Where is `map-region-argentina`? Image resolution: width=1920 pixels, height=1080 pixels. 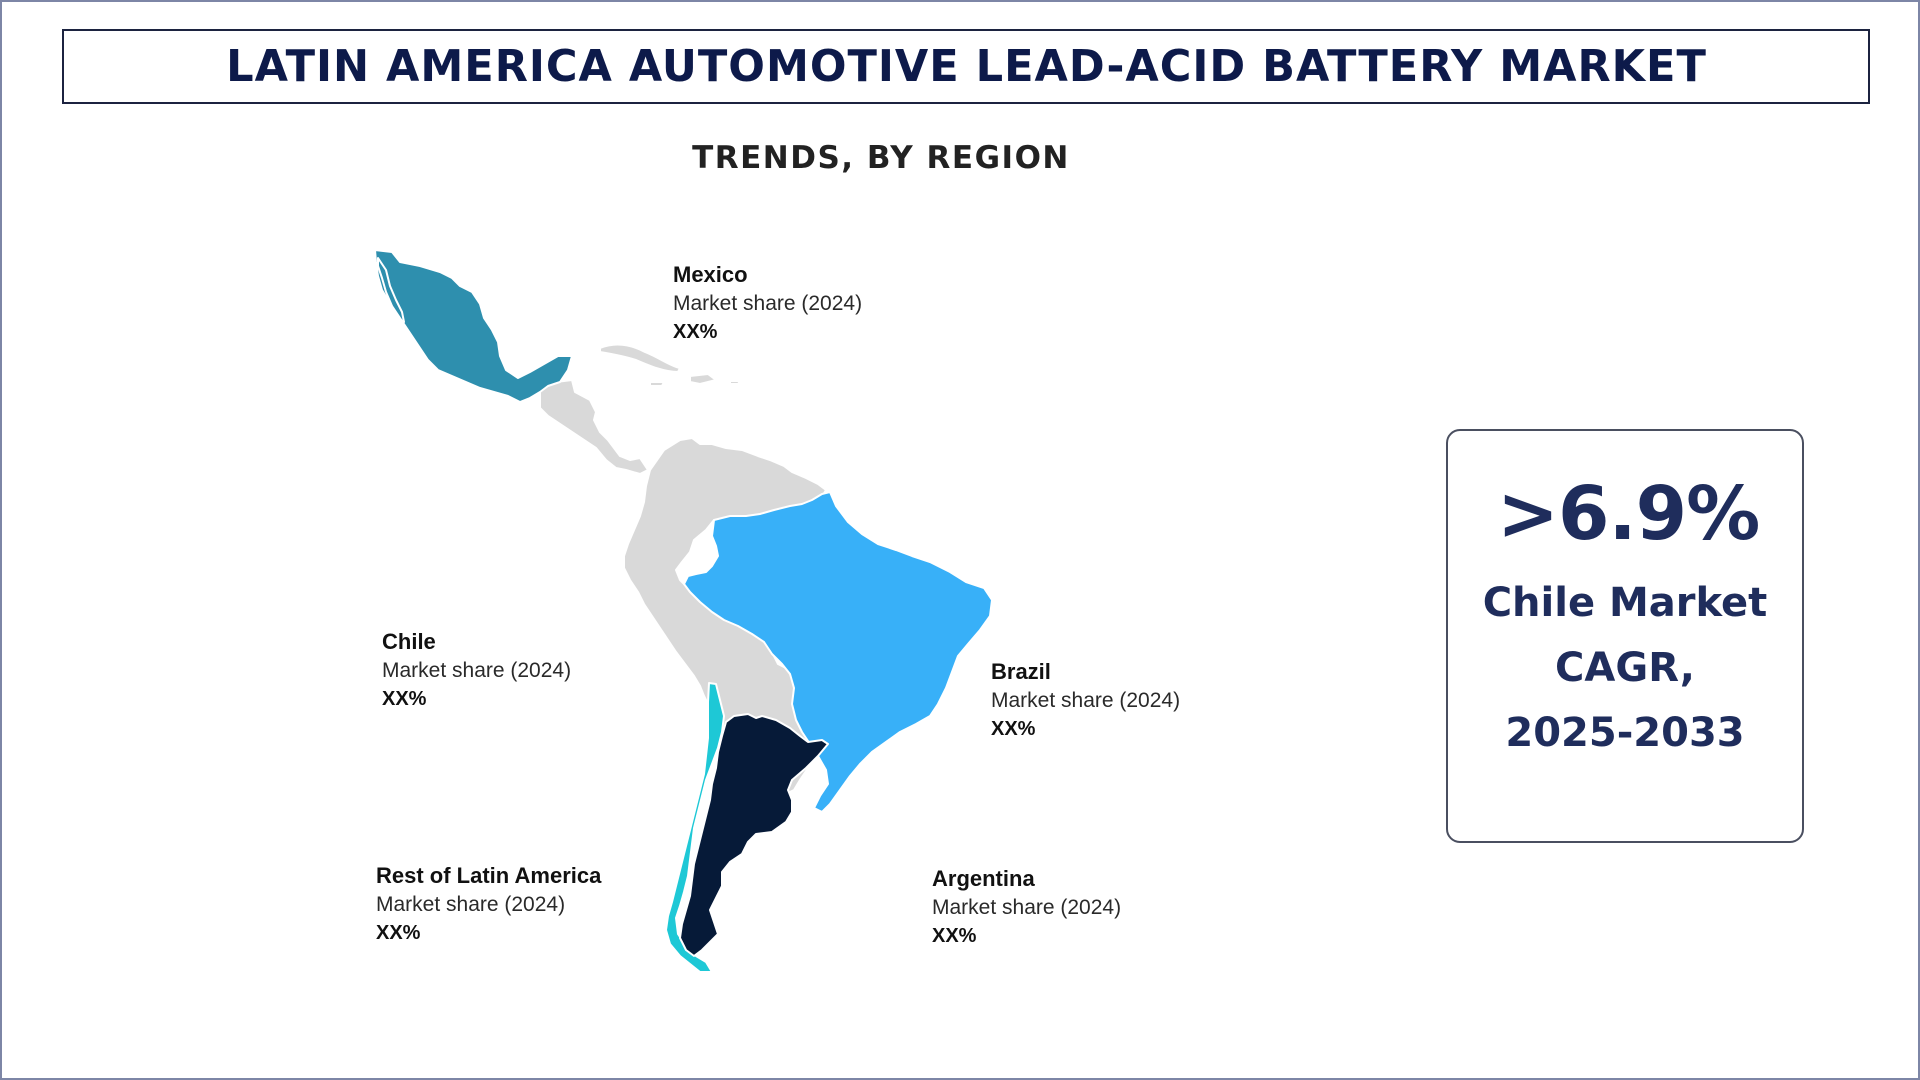 map-region-argentina is located at coordinates (754, 835).